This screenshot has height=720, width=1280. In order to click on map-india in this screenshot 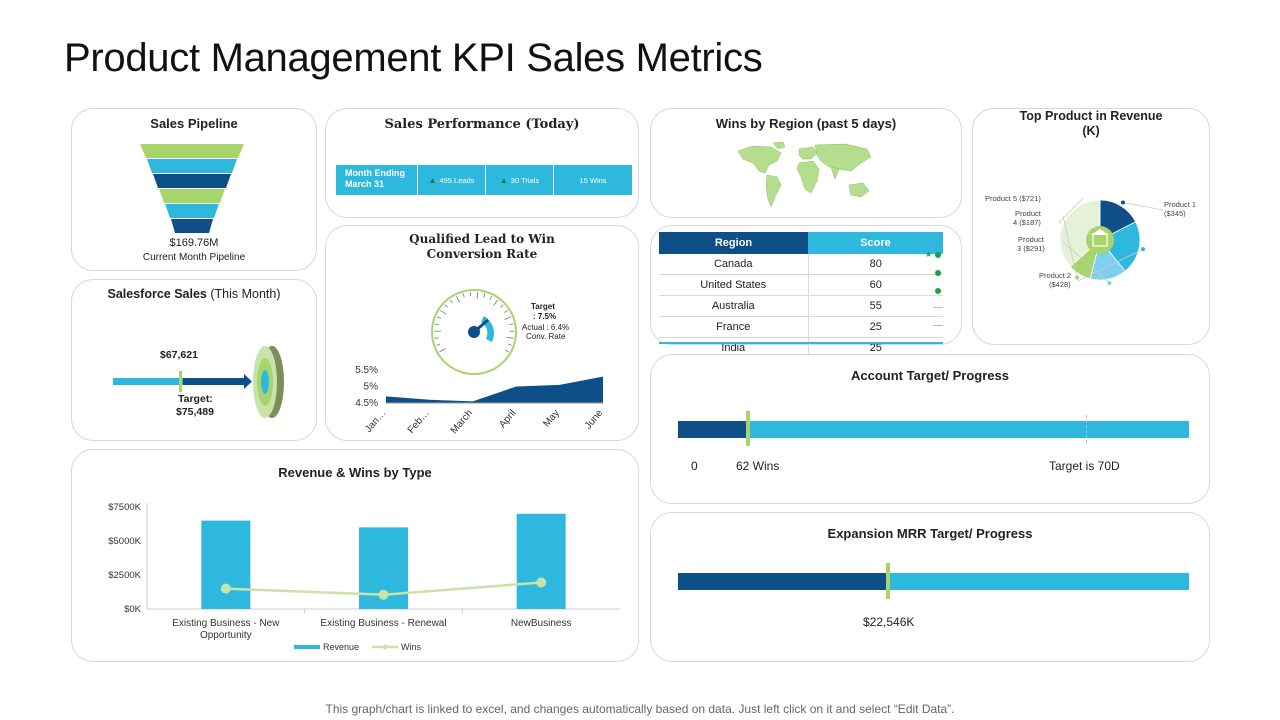, I will do `click(835, 173)`.